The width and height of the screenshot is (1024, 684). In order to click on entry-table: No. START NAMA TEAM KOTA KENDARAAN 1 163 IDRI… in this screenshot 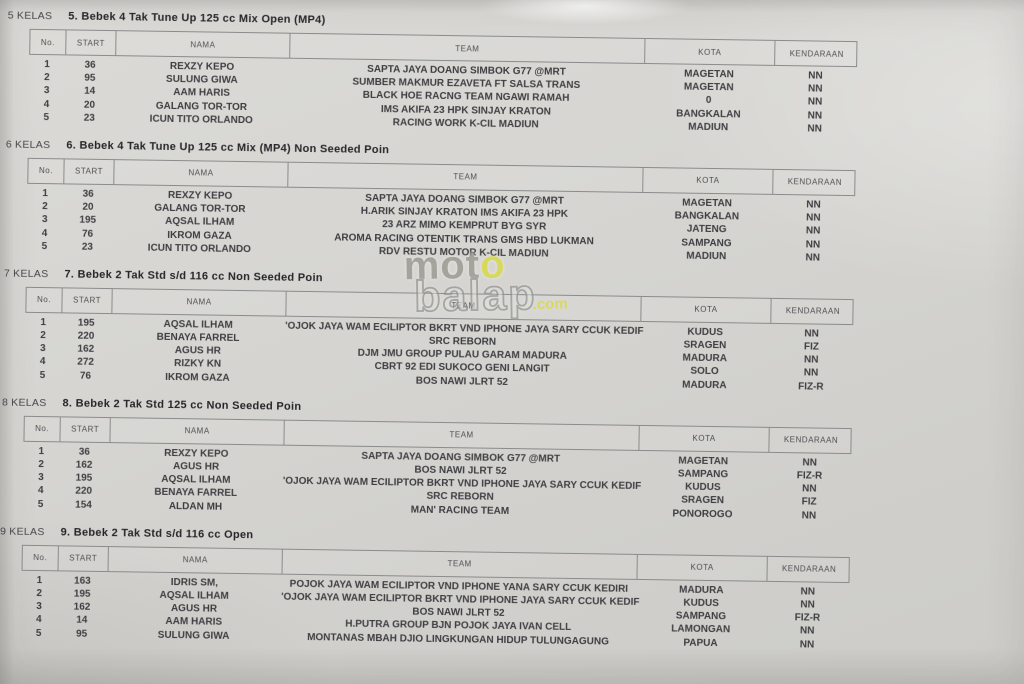, I will do `click(435, 598)`.